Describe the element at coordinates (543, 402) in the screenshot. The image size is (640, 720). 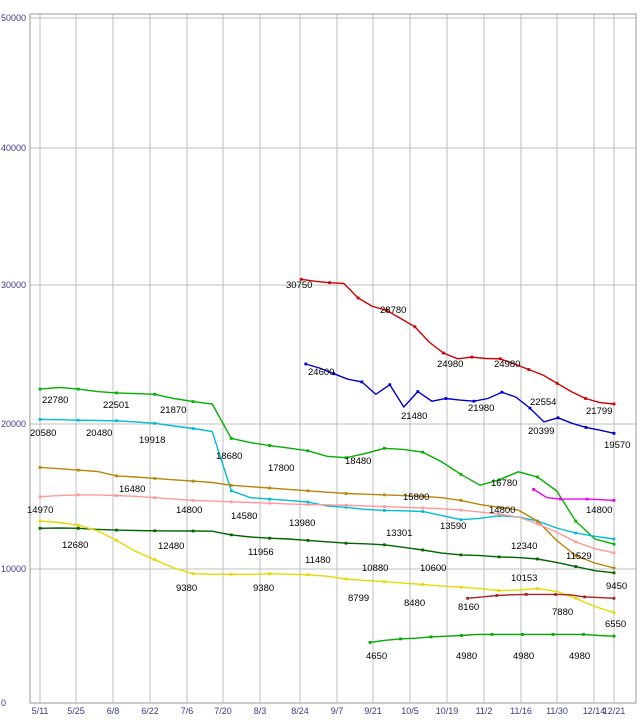
I see `data-point-label: 22554` at that location.